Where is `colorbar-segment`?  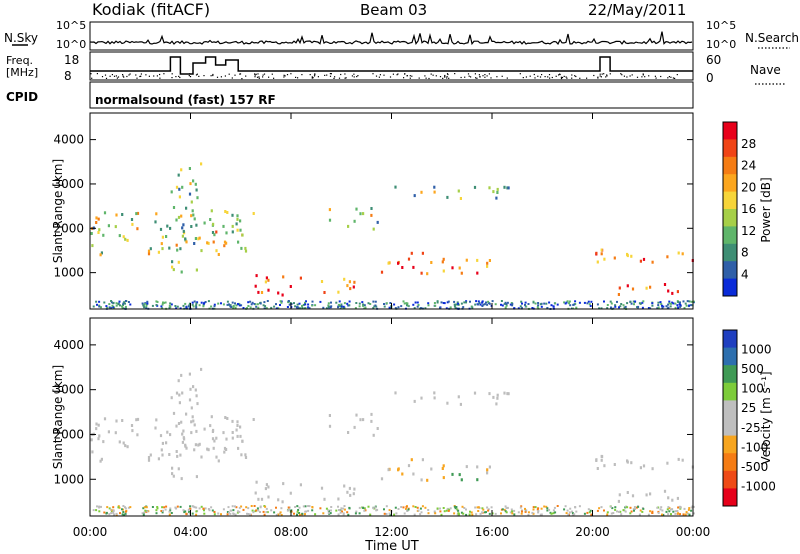
colorbar-segment is located at coordinates (730, 497).